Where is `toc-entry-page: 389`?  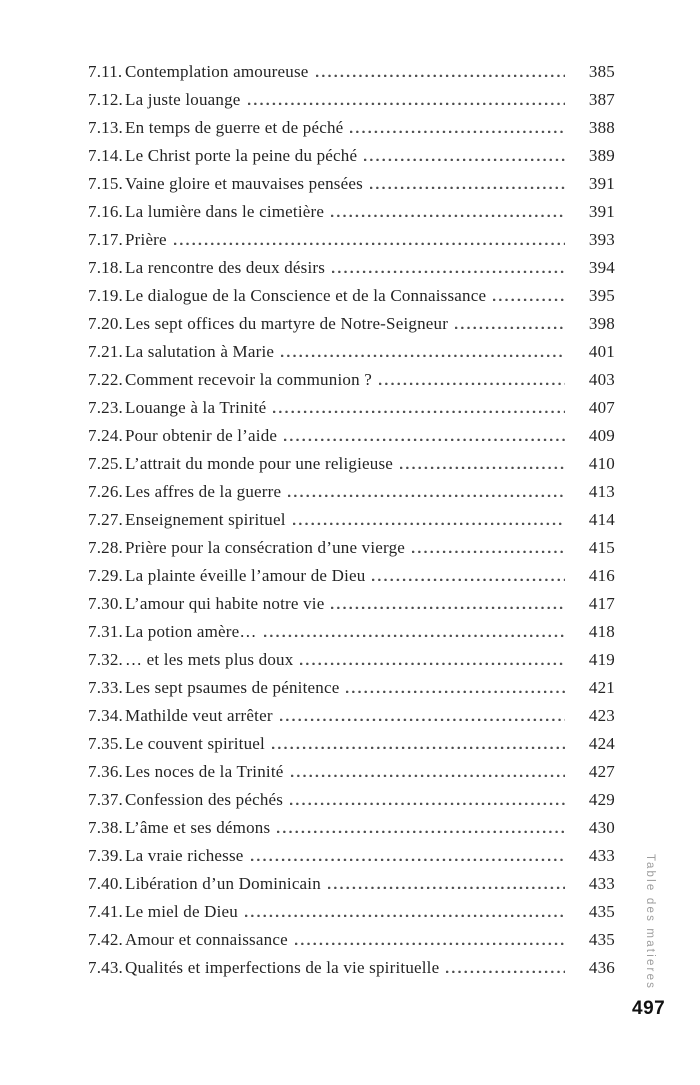
toc-entry-page: 389 is located at coordinates (601, 155).